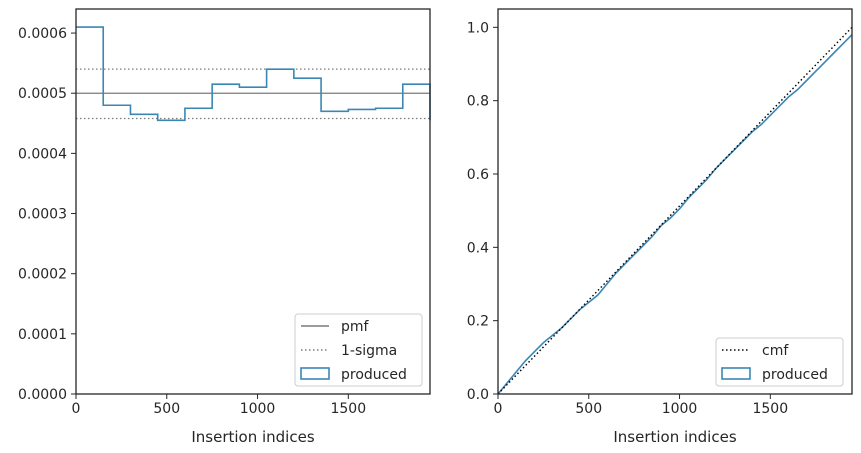 The image size is (861, 453). What do you see at coordinates (478, 102) in the screenshot?
I see `y-tick-label: 0.8` at bounding box center [478, 102].